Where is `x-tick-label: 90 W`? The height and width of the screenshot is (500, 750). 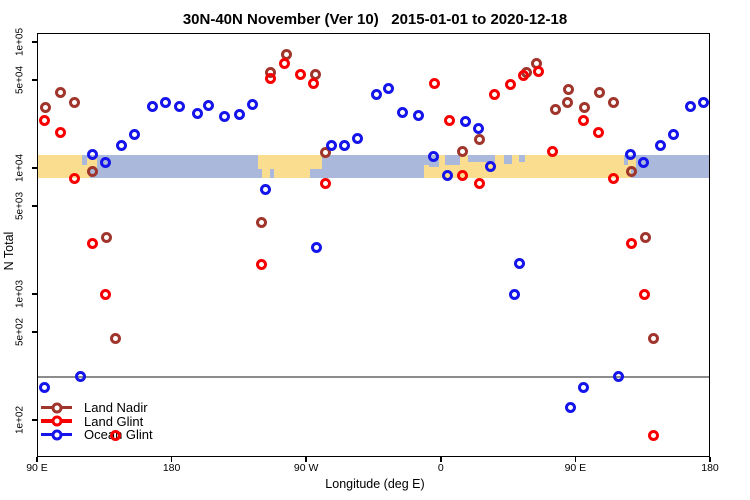 x-tick-label: 90 W is located at coordinates (306, 468).